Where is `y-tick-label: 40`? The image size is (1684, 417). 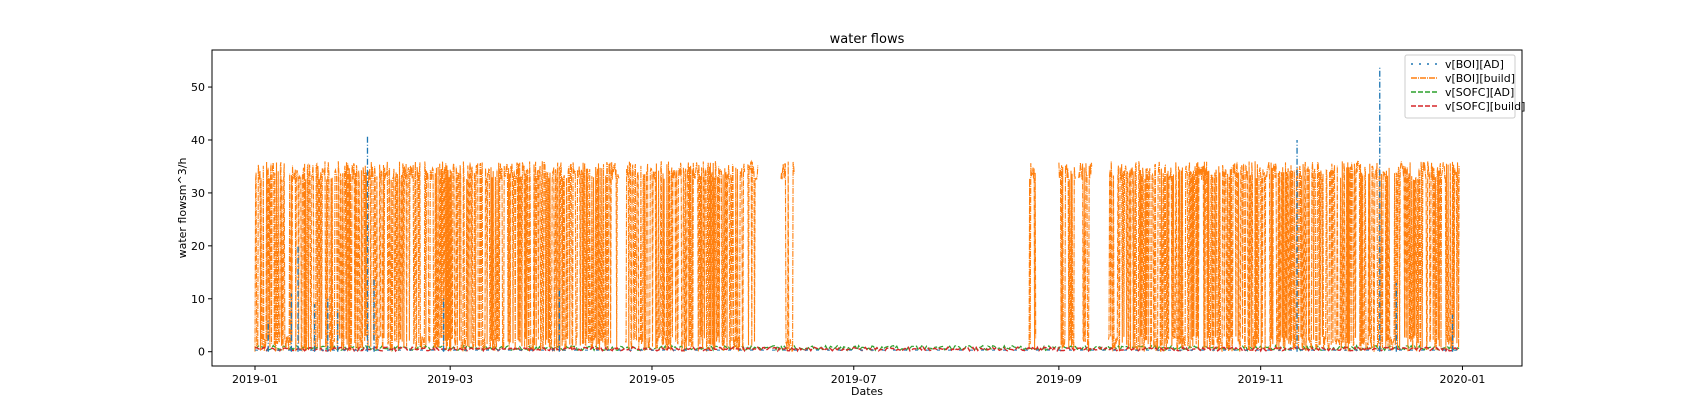 y-tick-label: 40 is located at coordinates (198, 140).